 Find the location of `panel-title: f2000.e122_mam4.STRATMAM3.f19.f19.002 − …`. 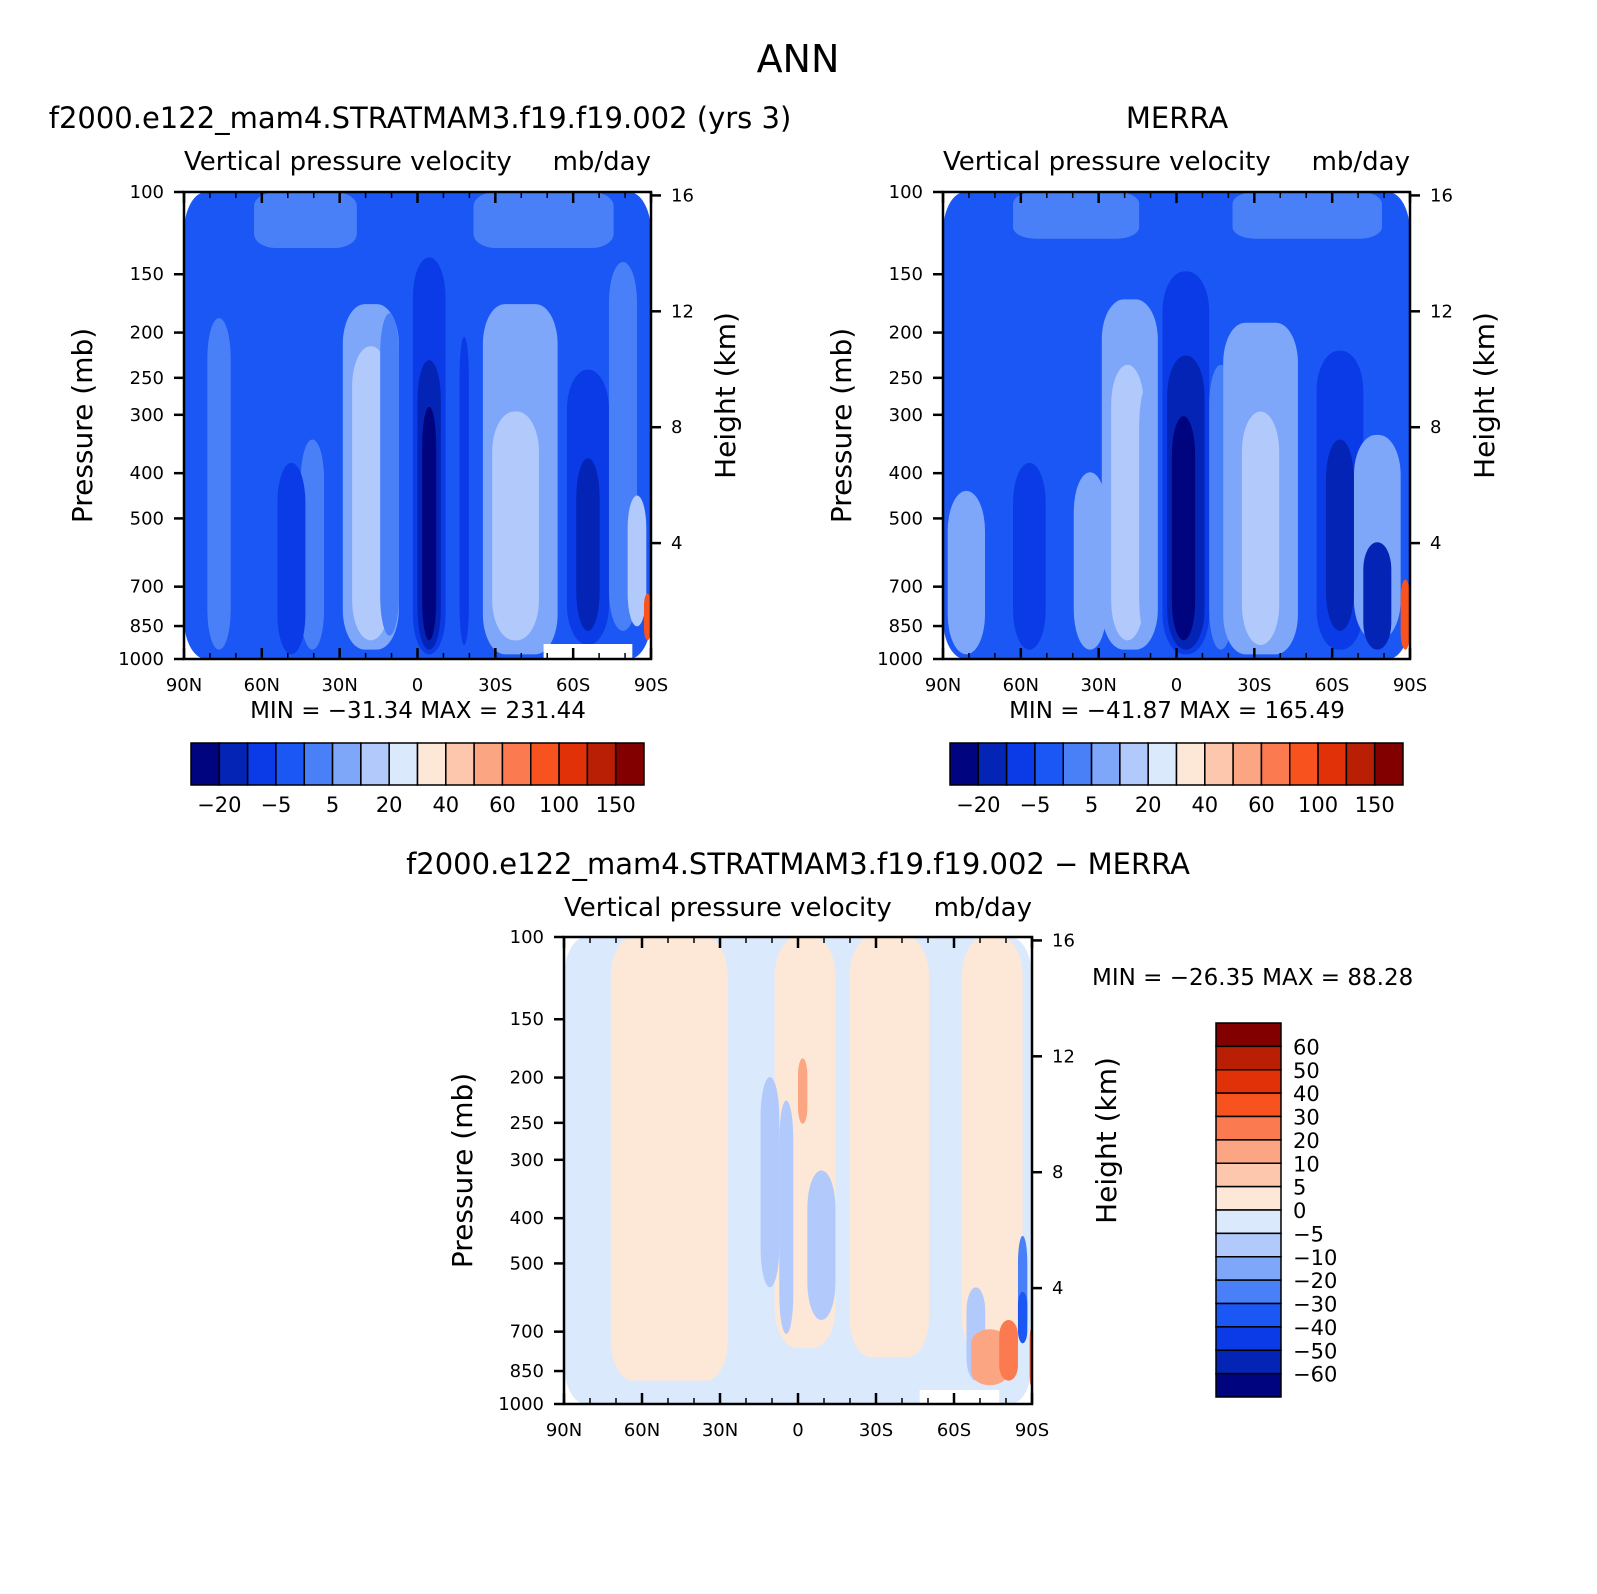

panel-title: f2000.e122_mam4.STRATMAM3.f19.f19.002 − … is located at coordinates (798, 864).